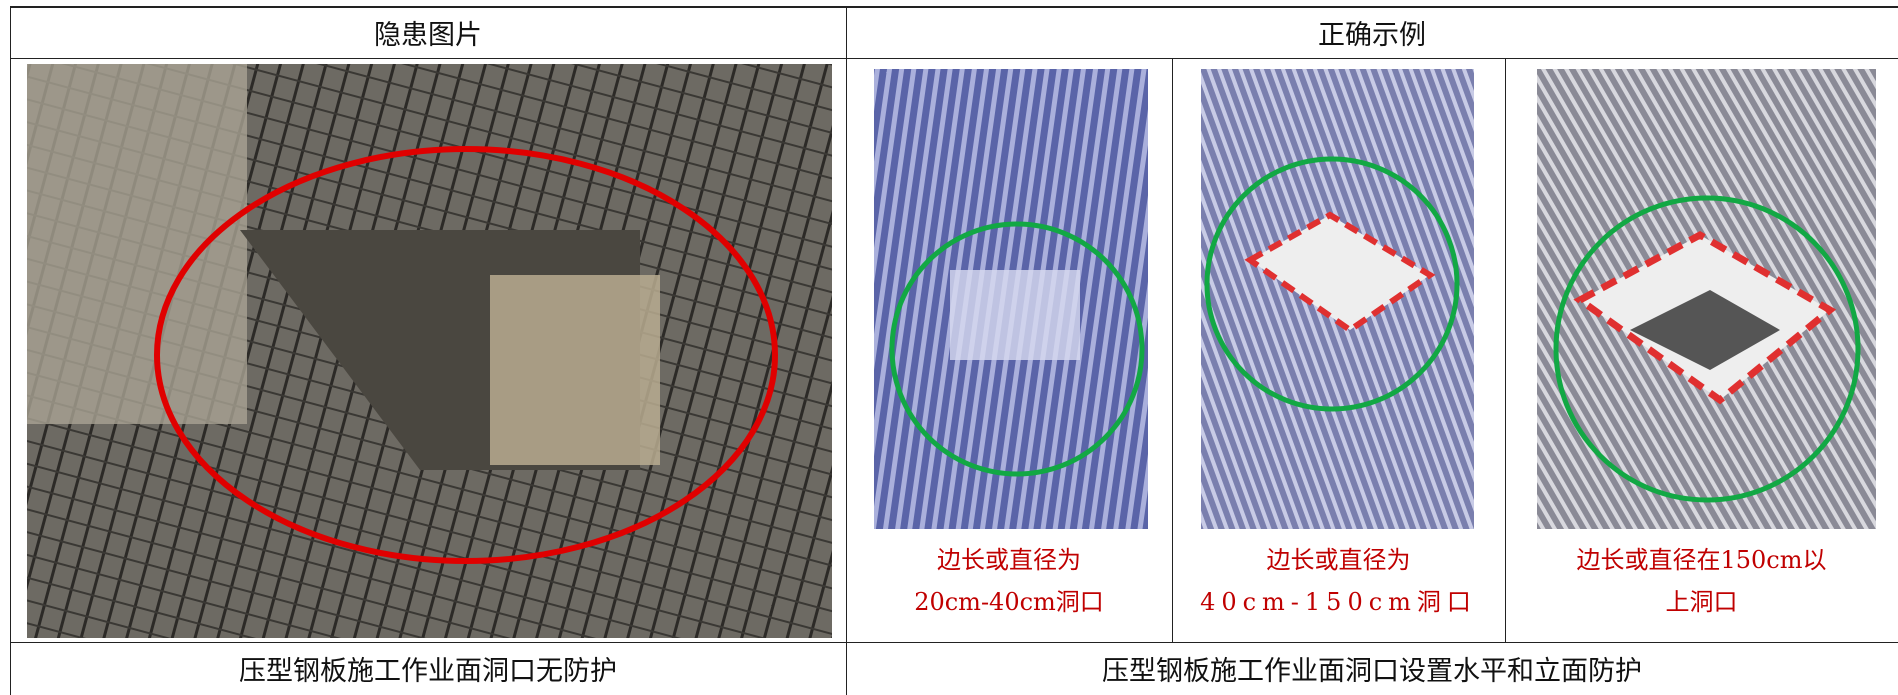 This screenshot has width=1898, height=695. Describe the element at coordinates (1701, 581) in the screenshot. I see `caption: 边长或直径在150cm以 上洞口` at that location.